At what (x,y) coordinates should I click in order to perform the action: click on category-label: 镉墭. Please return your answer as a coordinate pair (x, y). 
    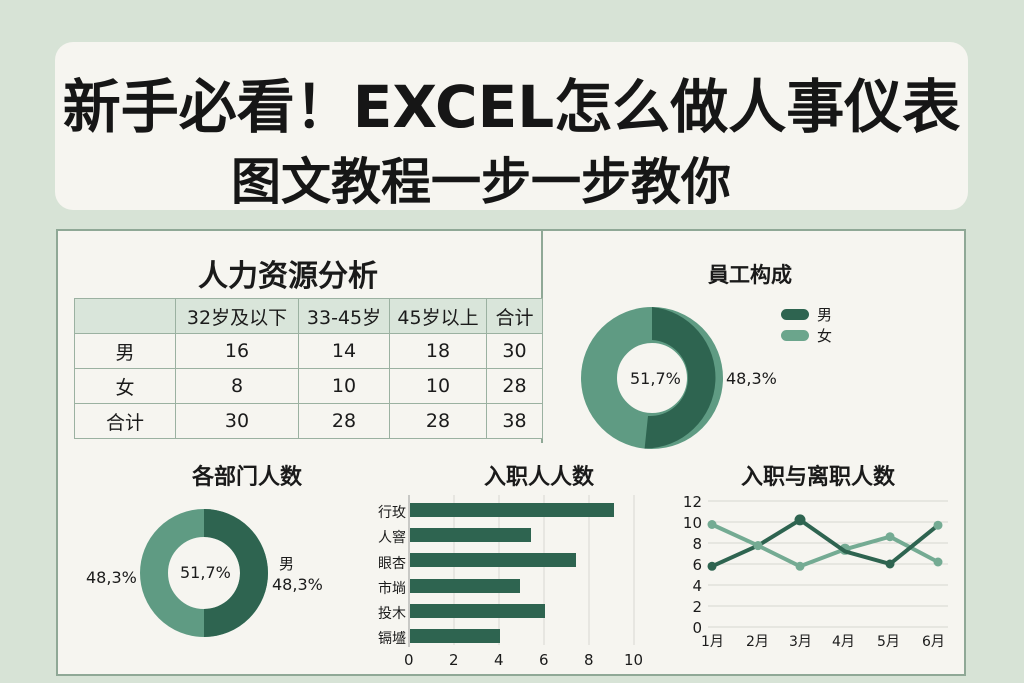
    Looking at the image, I should click on (392, 639).